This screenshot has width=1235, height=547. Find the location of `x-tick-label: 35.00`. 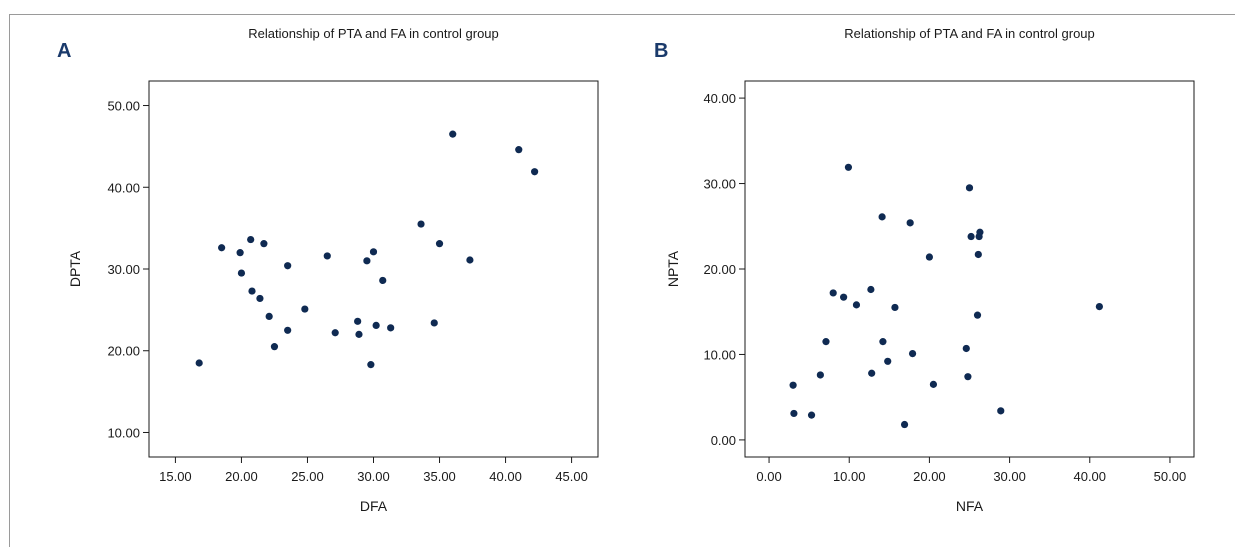

x-tick-label: 35.00 is located at coordinates (439, 476).